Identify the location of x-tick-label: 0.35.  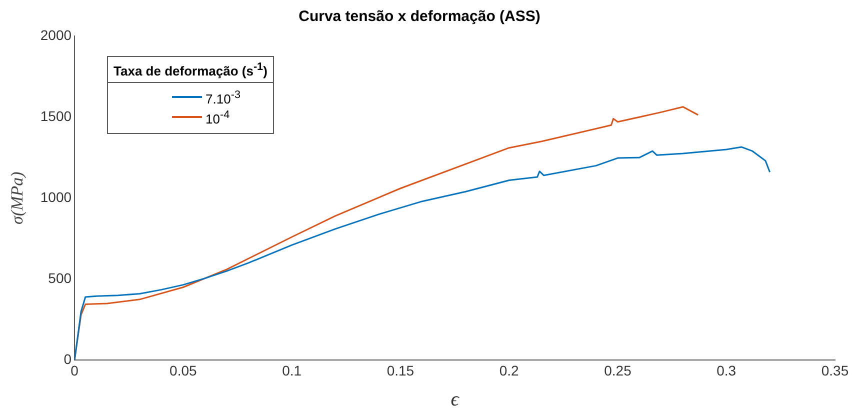
(835, 370).